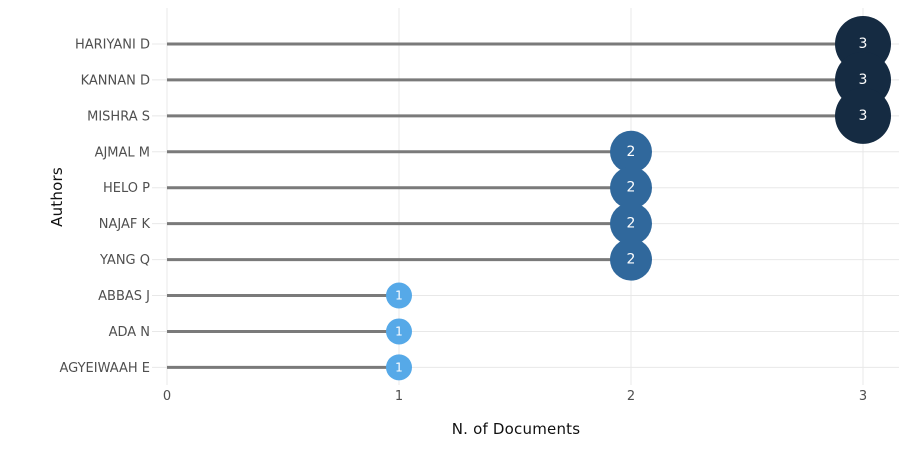  Describe the element at coordinates (124, 296) in the screenshot. I see `y-tick-label: ABBAS J` at that location.